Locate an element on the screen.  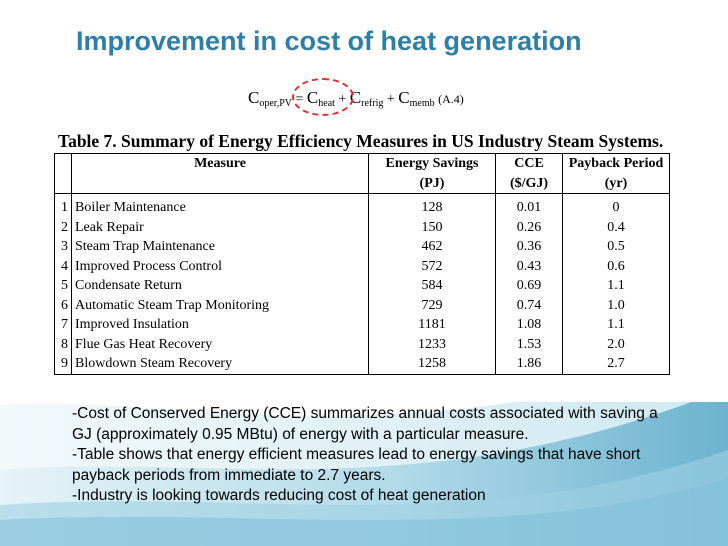
row-energy-savings: 1181 is located at coordinates (432, 325).